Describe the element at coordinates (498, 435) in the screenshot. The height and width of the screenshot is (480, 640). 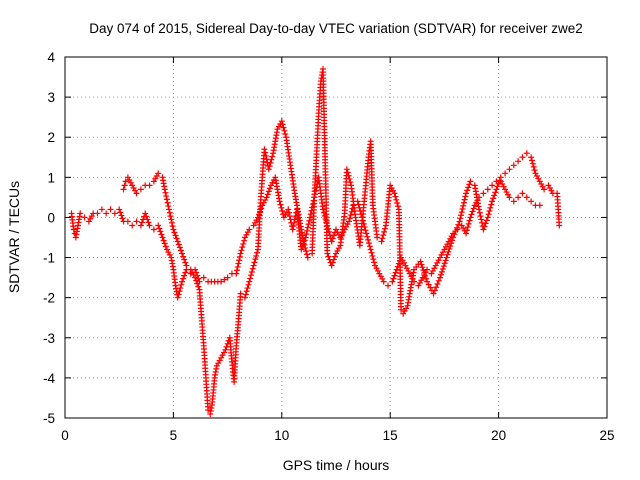
I see `x-tick-label: 20` at that location.